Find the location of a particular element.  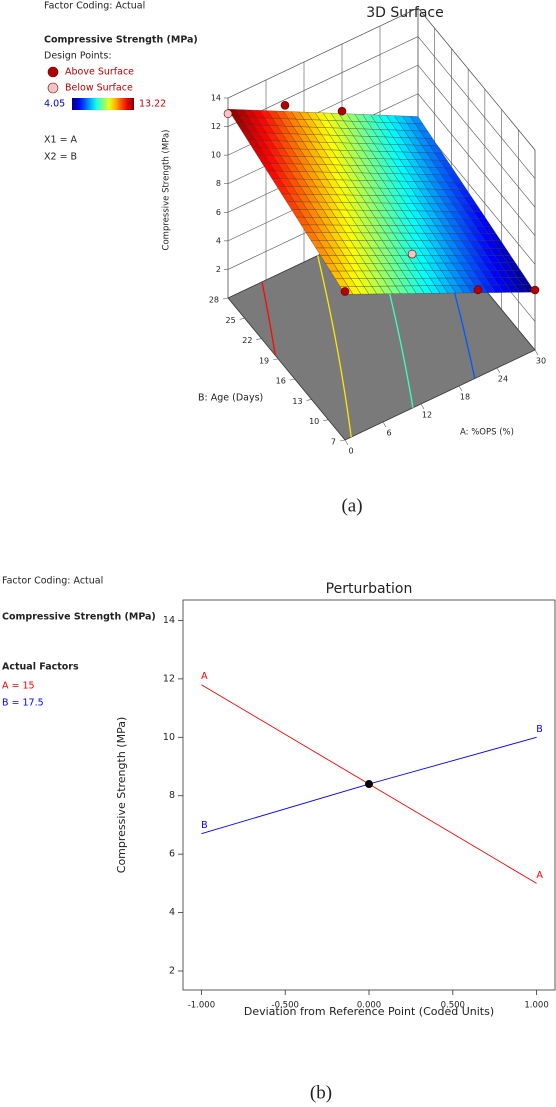

y-tick-label: 8 is located at coordinates (172, 795).